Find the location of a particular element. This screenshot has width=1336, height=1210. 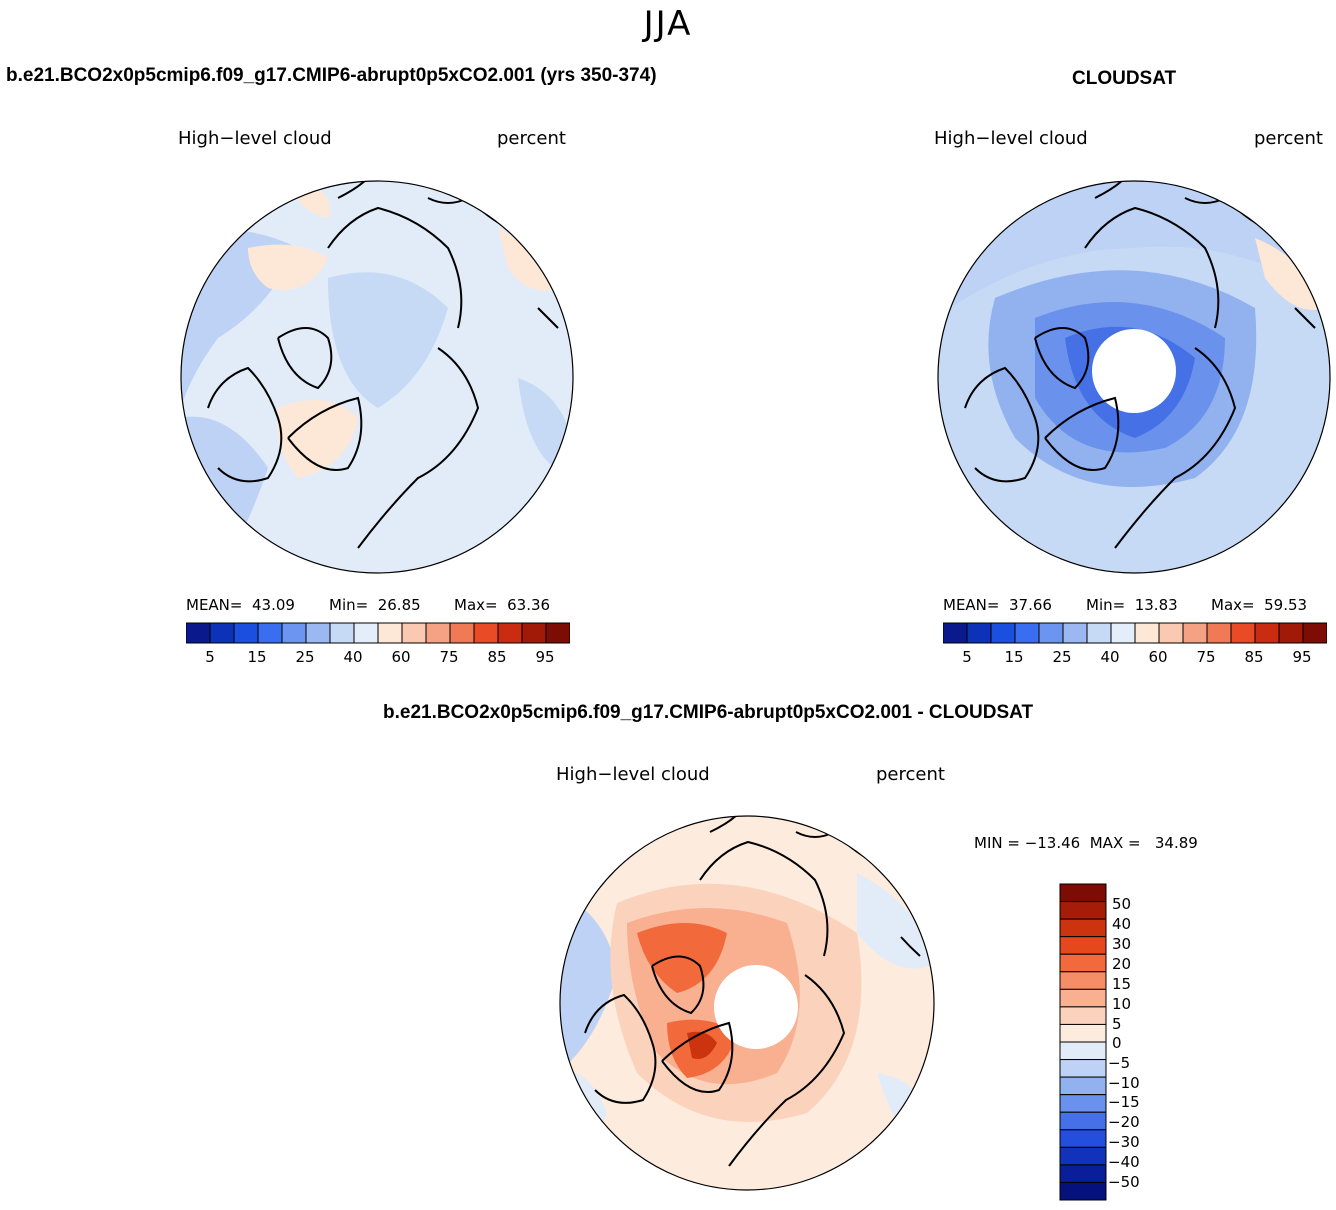

map1-coastlines is located at coordinates (383, 365).